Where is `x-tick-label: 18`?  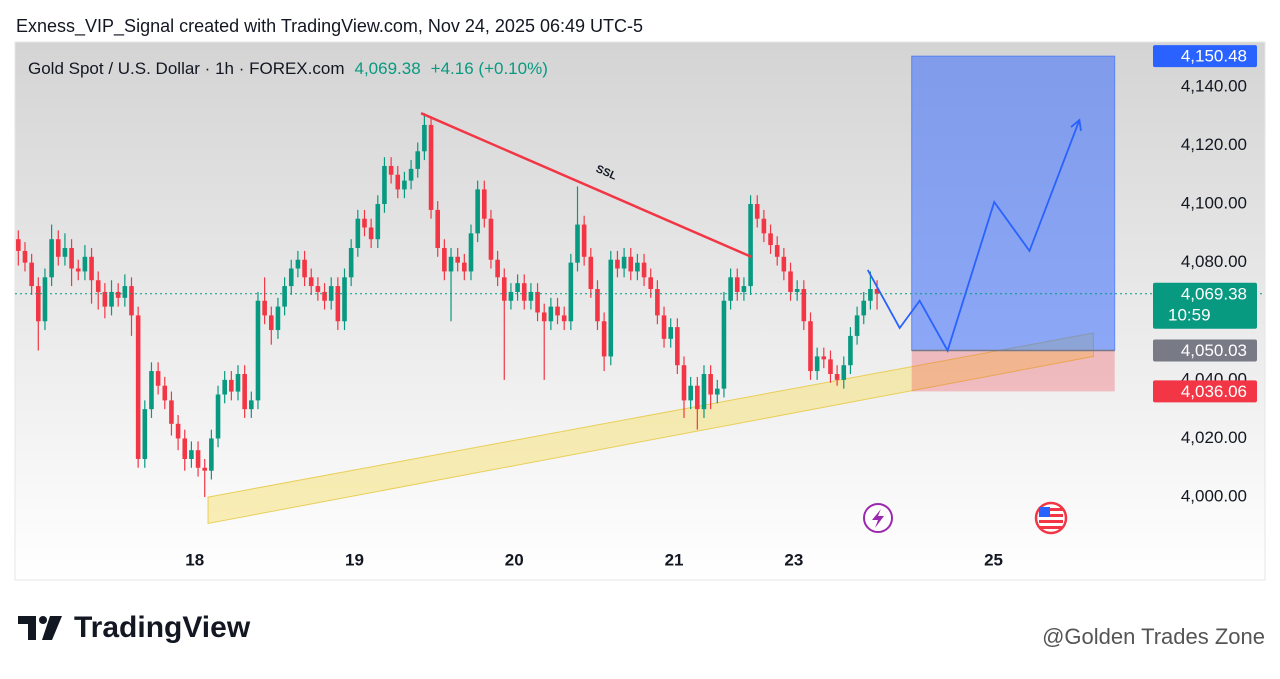 x-tick-label: 18 is located at coordinates (194, 559).